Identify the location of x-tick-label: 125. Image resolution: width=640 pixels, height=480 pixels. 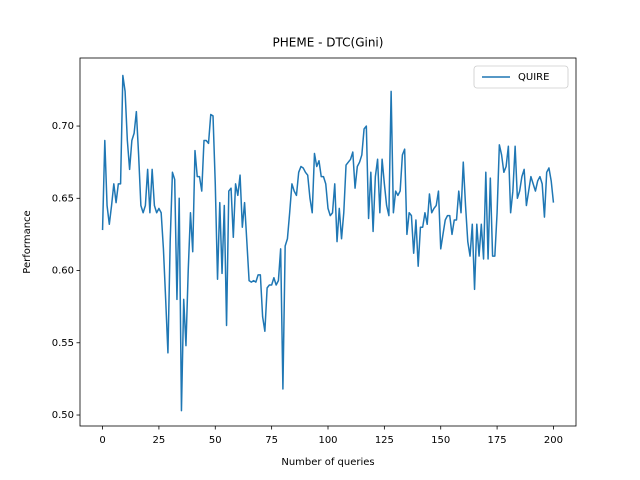
(384, 440).